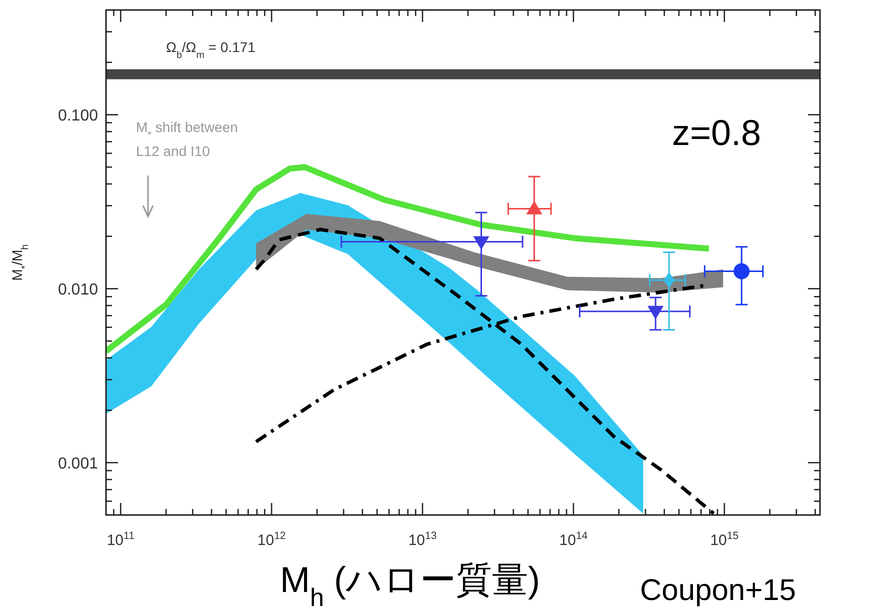 Image resolution: width=891 pixels, height=613 pixels. I want to click on annotation: M$_{*}$ shift between L12 and I10, so click(187, 139).